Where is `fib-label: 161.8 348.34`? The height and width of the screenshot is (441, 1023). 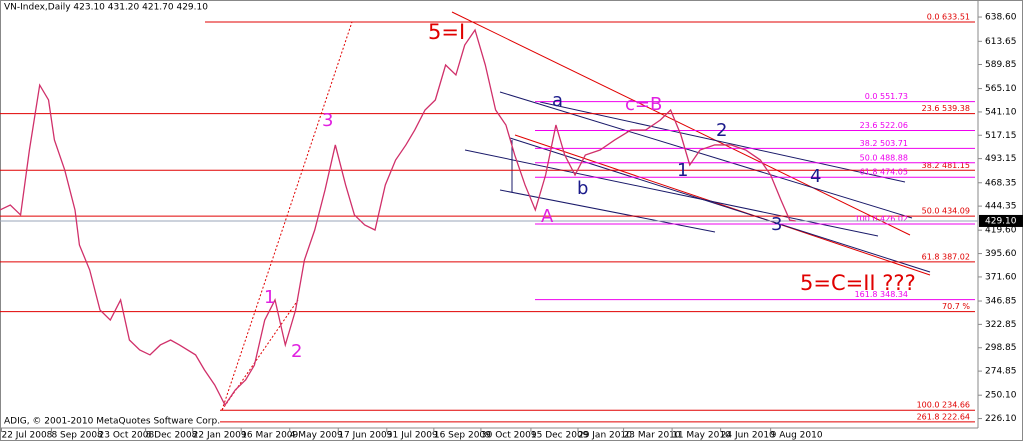 fib-label: 161.8 348.34 is located at coordinates (881, 294).